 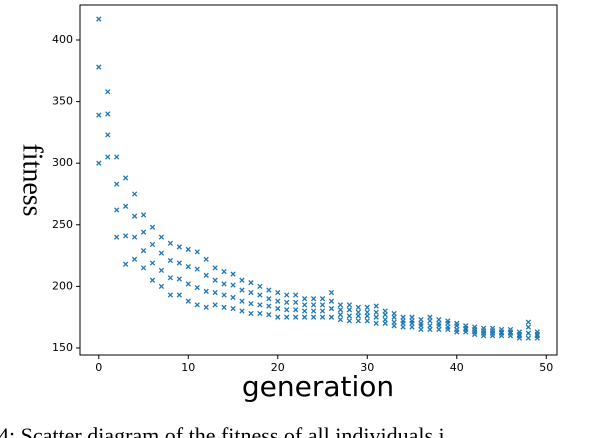 I want to click on x-tick-label: 30, so click(x=367, y=367).